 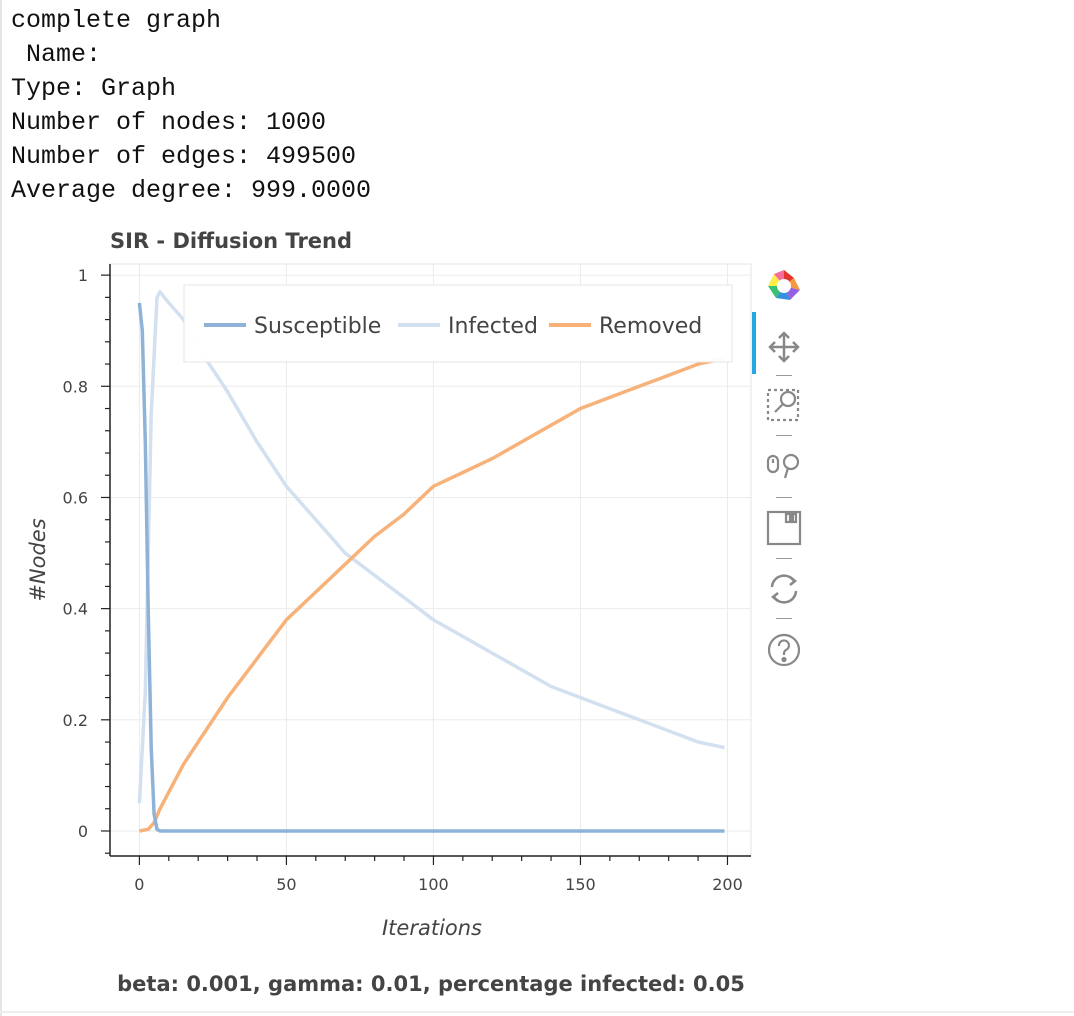 I want to click on chart-title: SIR - Diffusion Trend, so click(x=231, y=241).